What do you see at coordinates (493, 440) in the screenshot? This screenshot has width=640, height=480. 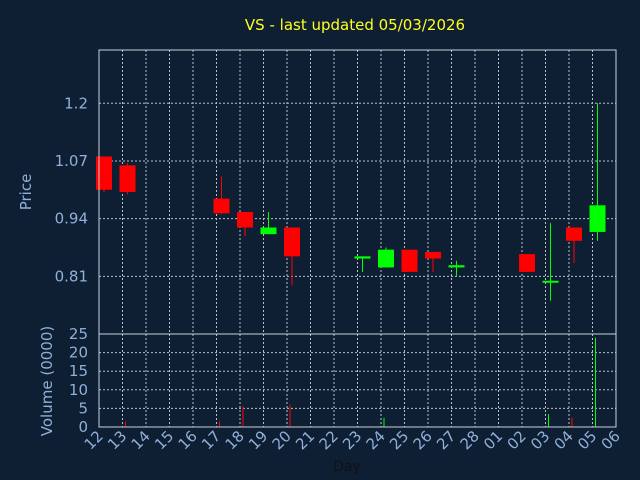 I see `x-tick-label: 01` at bounding box center [493, 440].